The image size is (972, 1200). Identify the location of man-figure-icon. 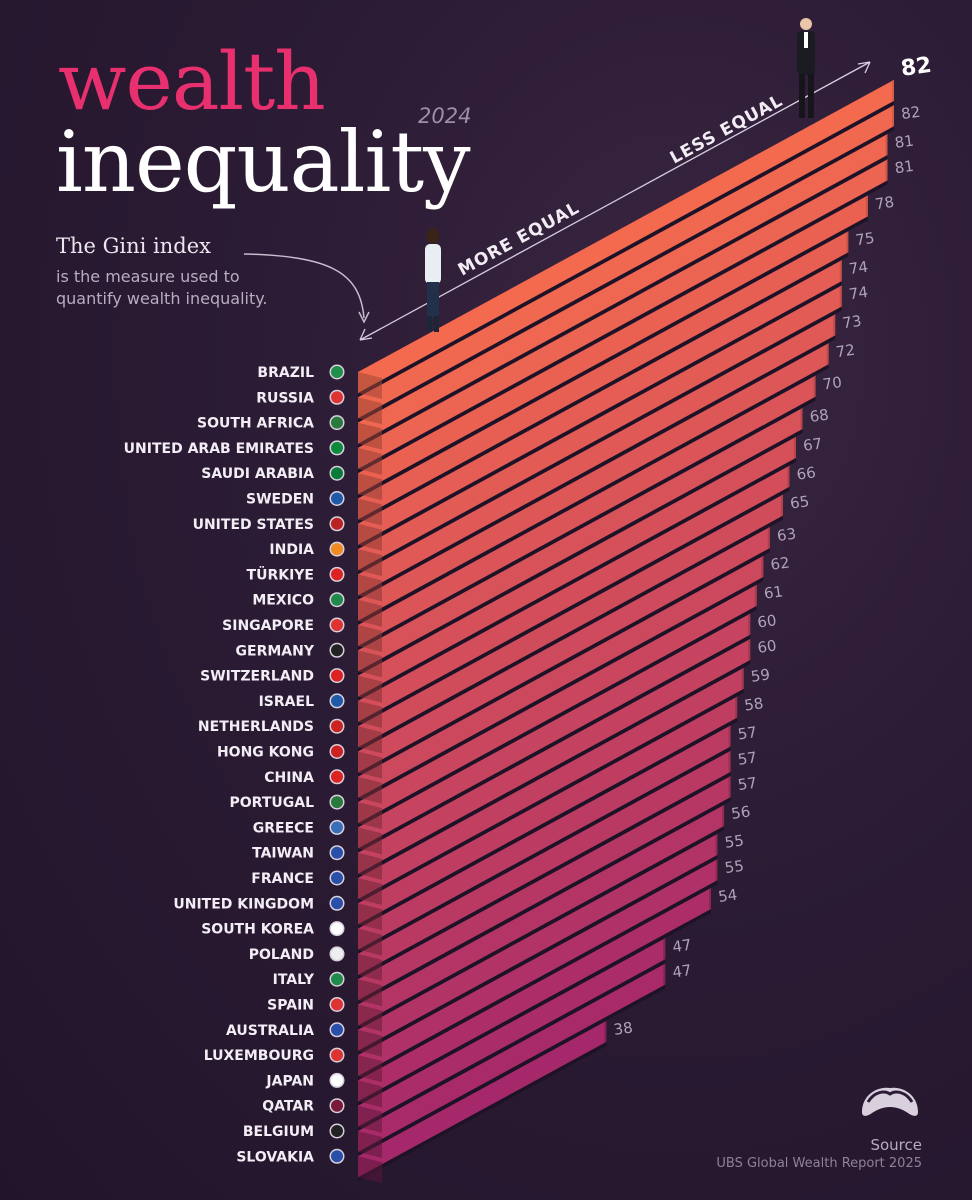
(806, 68).